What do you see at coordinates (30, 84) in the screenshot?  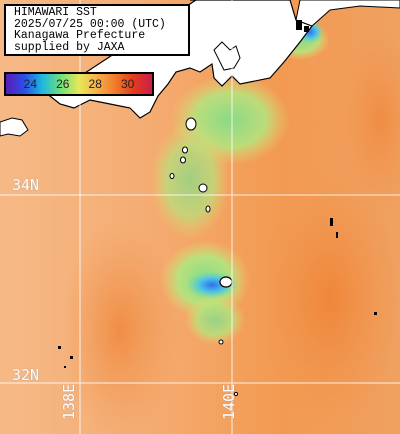 I see `legend-tick-24: 24` at bounding box center [30, 84].